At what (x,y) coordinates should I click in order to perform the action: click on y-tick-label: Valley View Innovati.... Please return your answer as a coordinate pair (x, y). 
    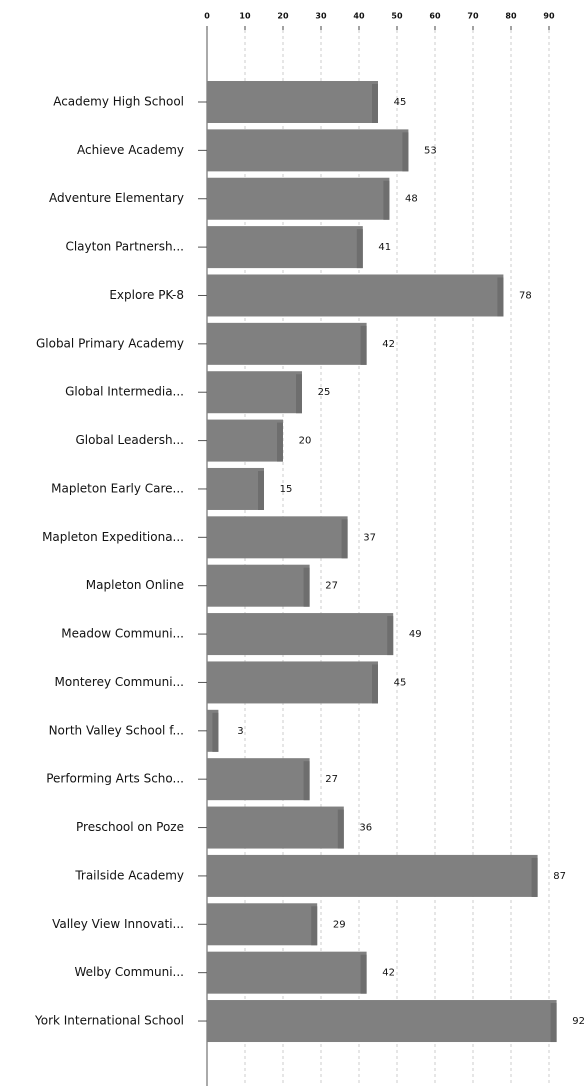
    Looking at the image, I should click on (118, 924).